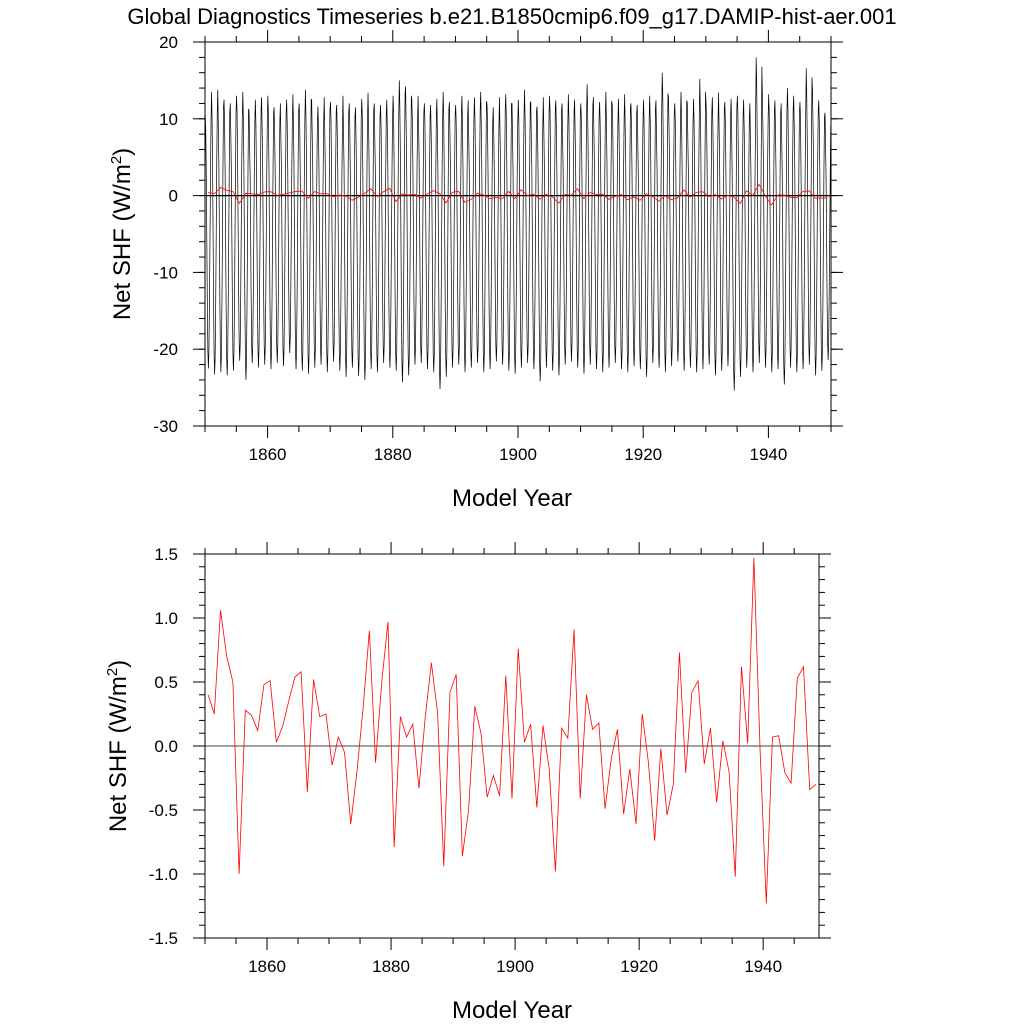  What do you see at coordinates (165, 272) in the screenshot?
I see `top-y-tick-label: -10` at bounding box center [165, 272].